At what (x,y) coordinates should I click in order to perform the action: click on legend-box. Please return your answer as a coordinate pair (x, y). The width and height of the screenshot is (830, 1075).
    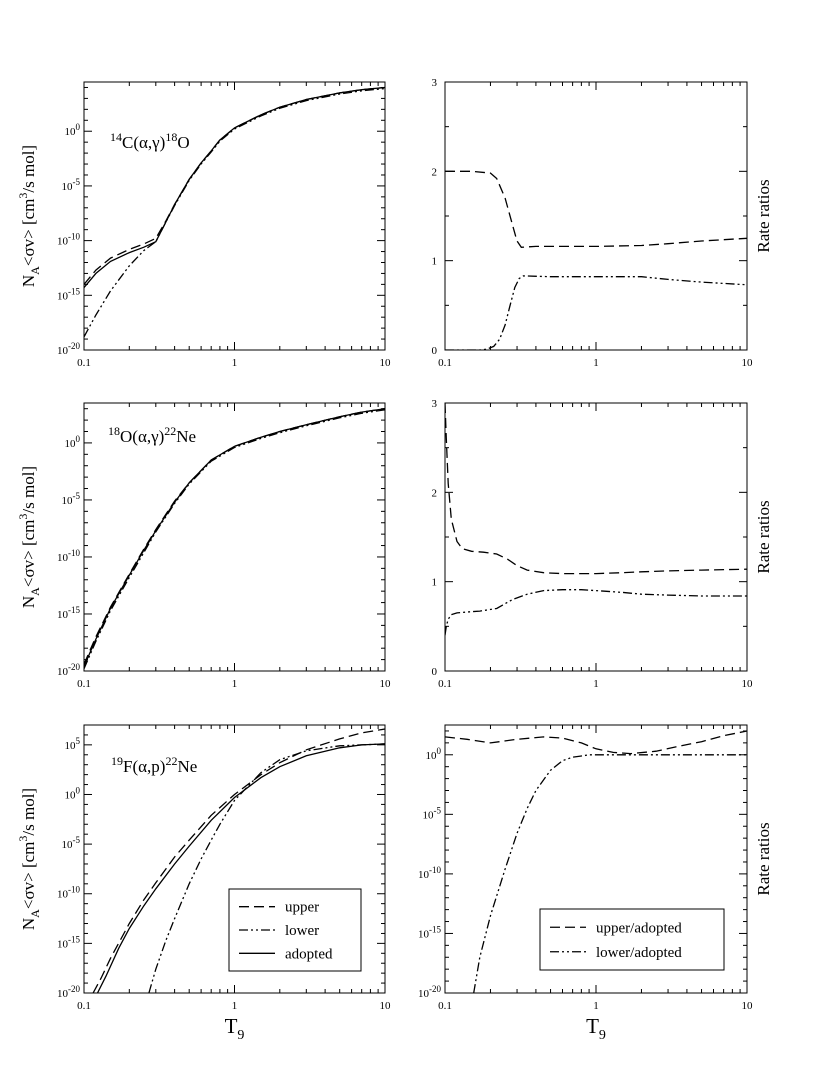
    Looking at the image, I should click on (632, 939).